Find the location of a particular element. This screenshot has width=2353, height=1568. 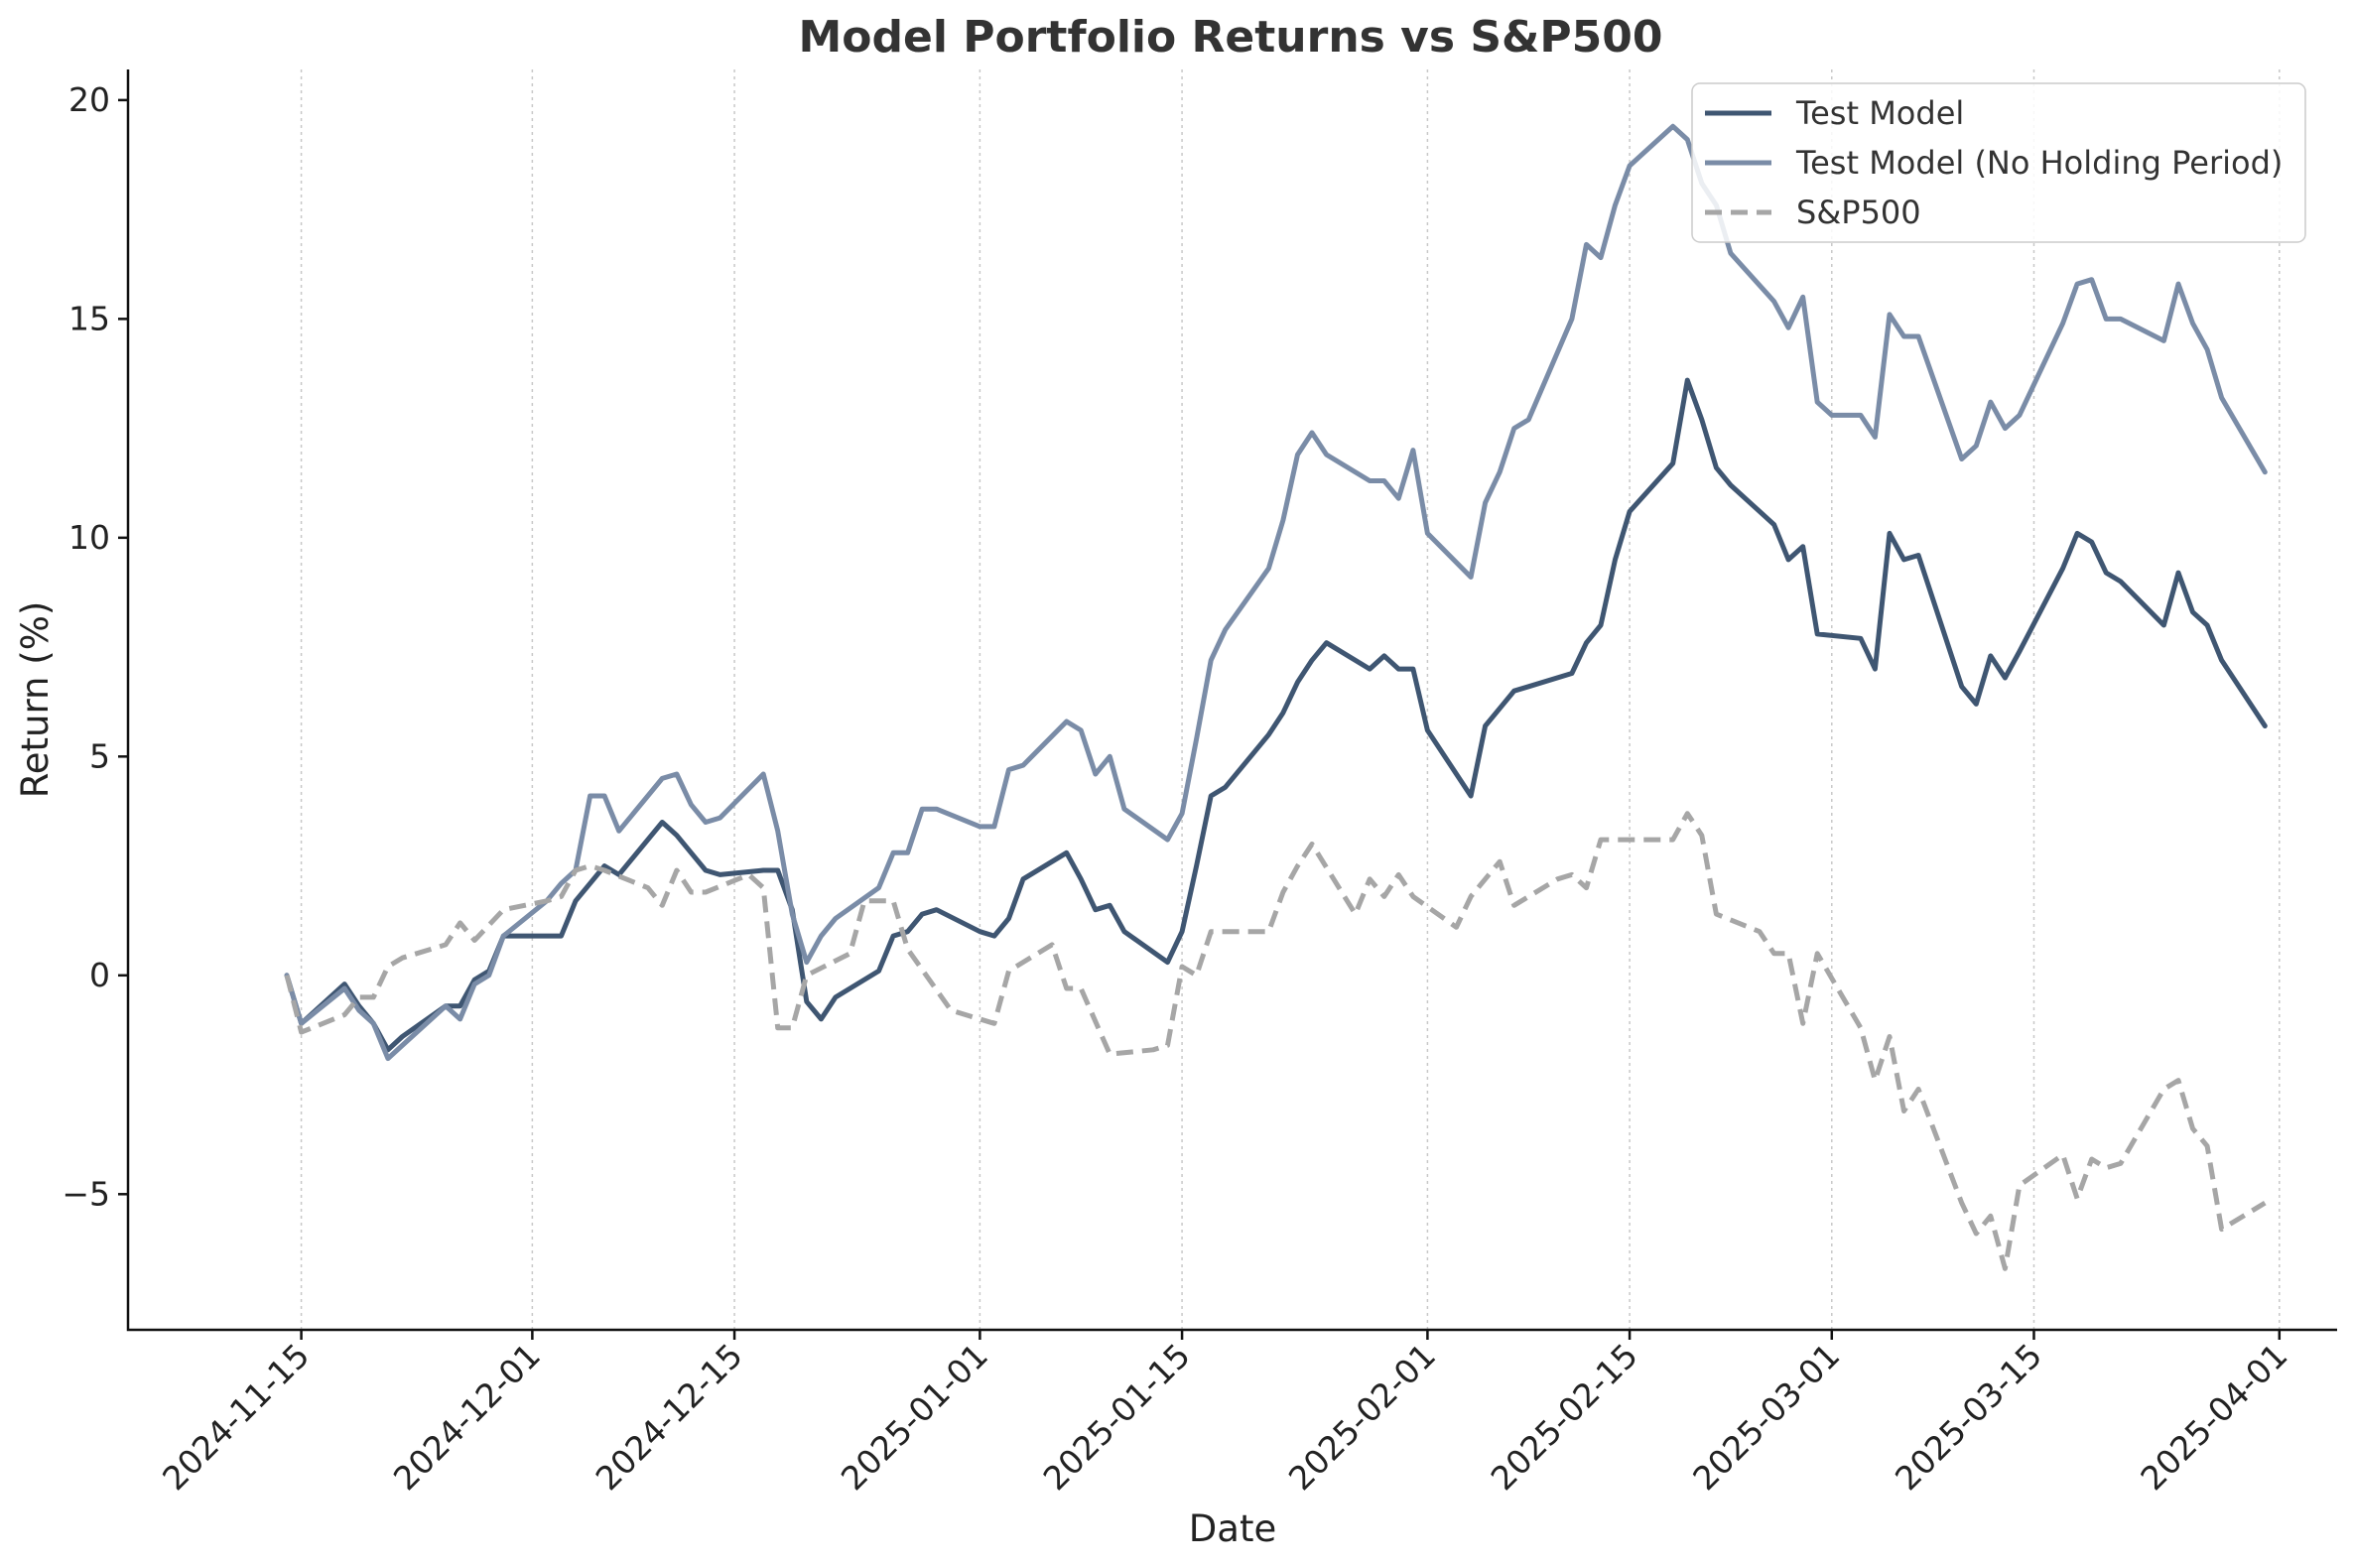

y-tick-label: 15 is located at coordinates (89, 318).